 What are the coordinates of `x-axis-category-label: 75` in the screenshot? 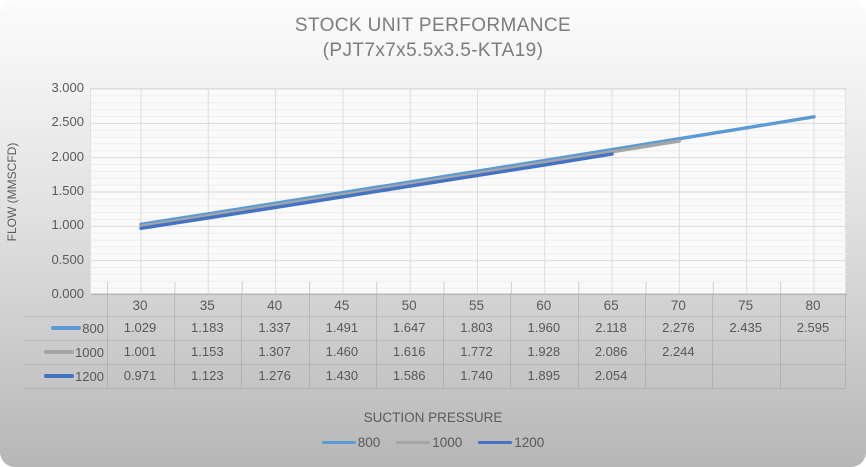 It's located at (746, 305).